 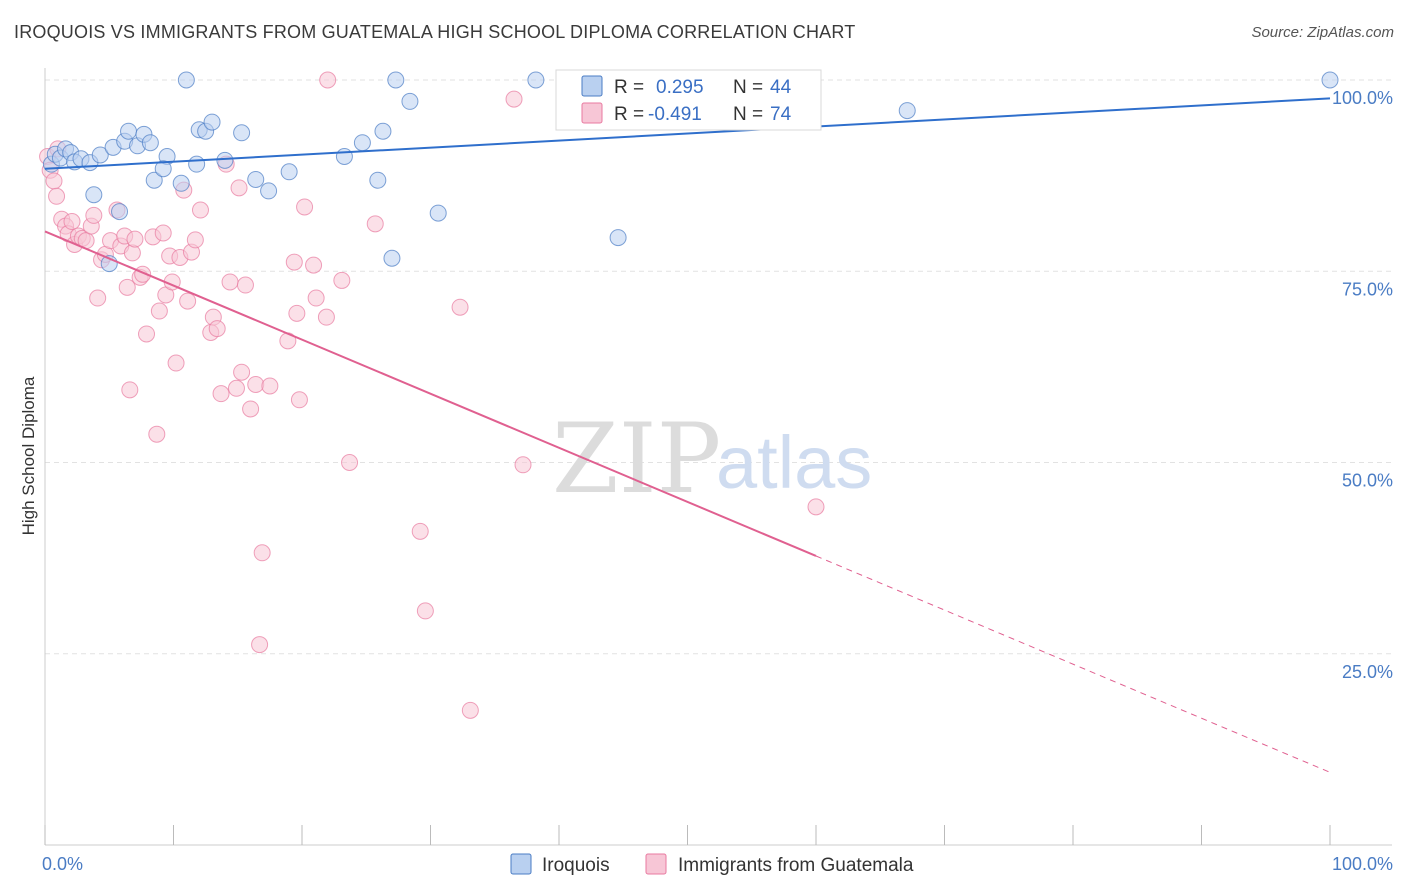 I want to click on watermark-atlas: atlas, so click(x=794, y=462).